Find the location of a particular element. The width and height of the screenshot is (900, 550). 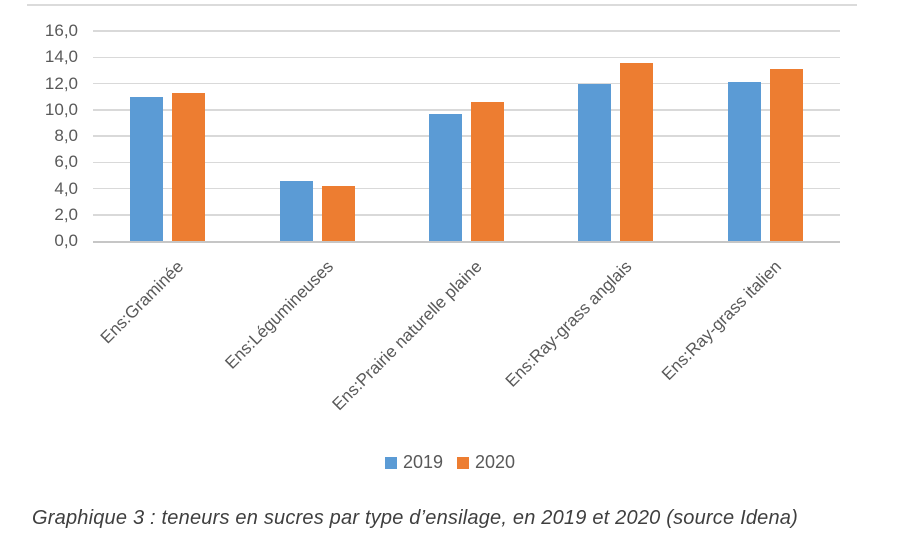

legend-item-2020: 2020 is located at coordinates (486, 462).